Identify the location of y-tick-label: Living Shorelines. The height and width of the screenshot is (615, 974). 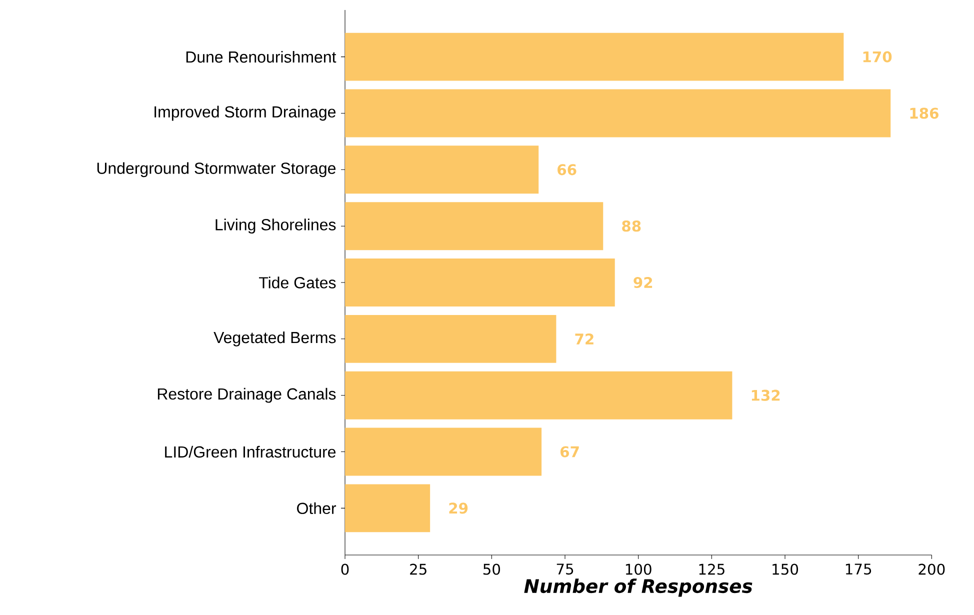
(276, 226).